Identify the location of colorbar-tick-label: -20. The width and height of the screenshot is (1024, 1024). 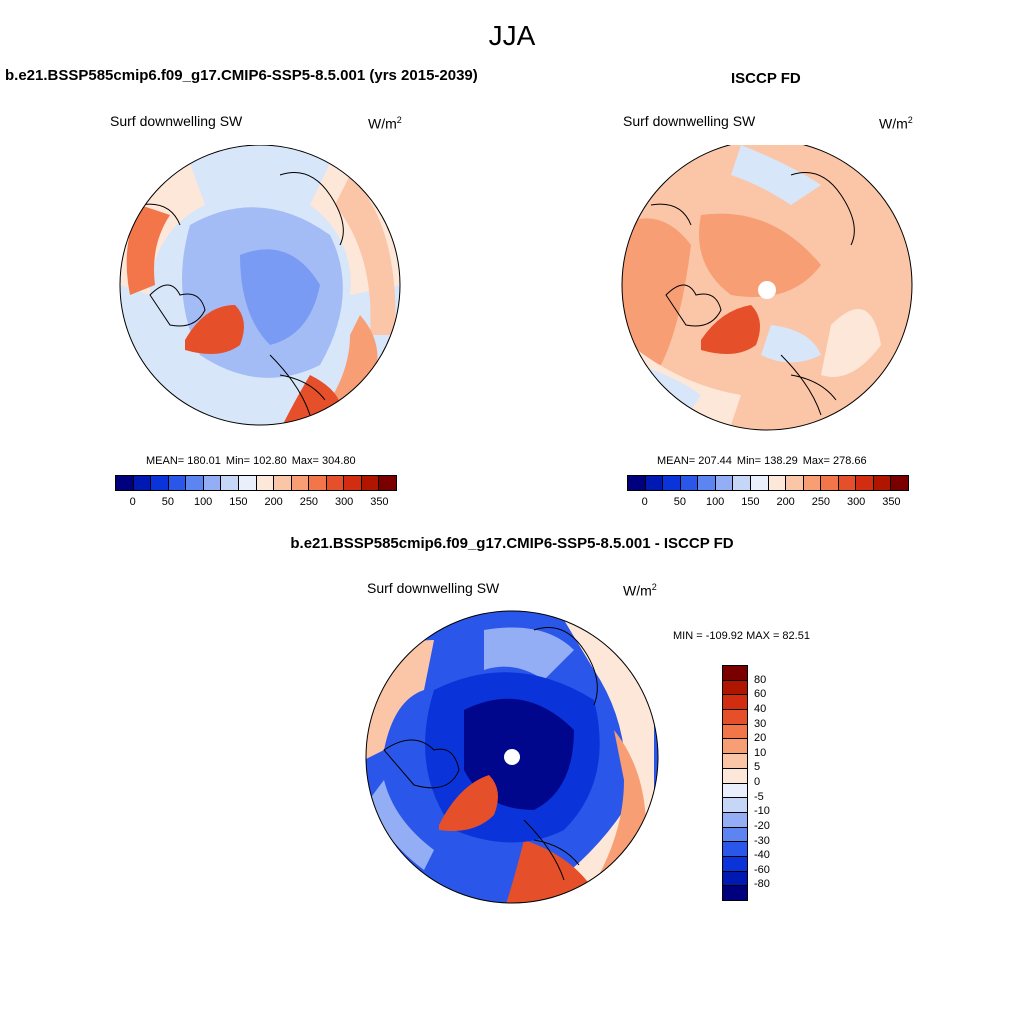
(762, 825).